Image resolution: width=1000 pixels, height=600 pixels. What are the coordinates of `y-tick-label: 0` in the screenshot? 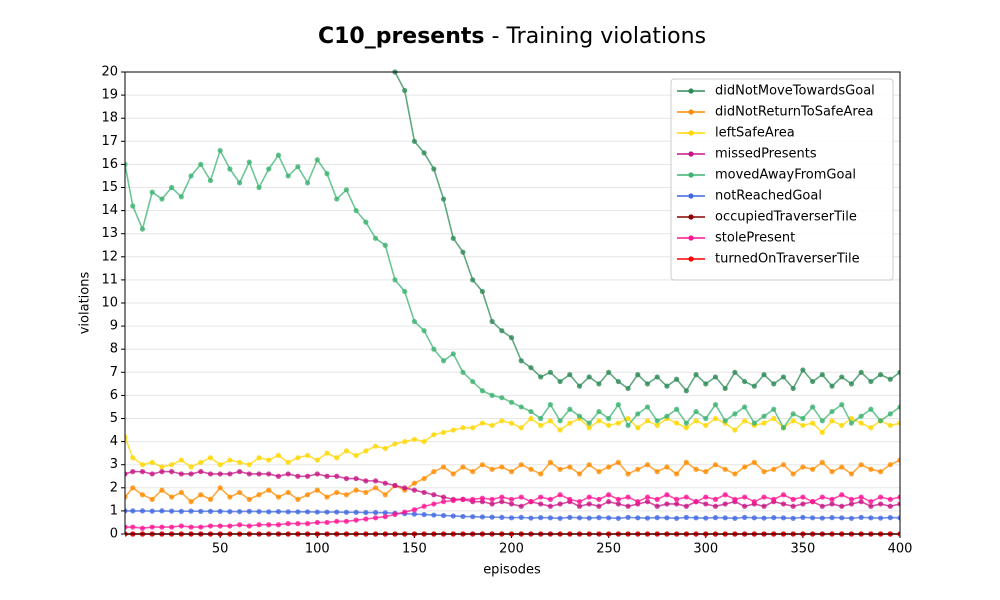 It's located at (114, 534).